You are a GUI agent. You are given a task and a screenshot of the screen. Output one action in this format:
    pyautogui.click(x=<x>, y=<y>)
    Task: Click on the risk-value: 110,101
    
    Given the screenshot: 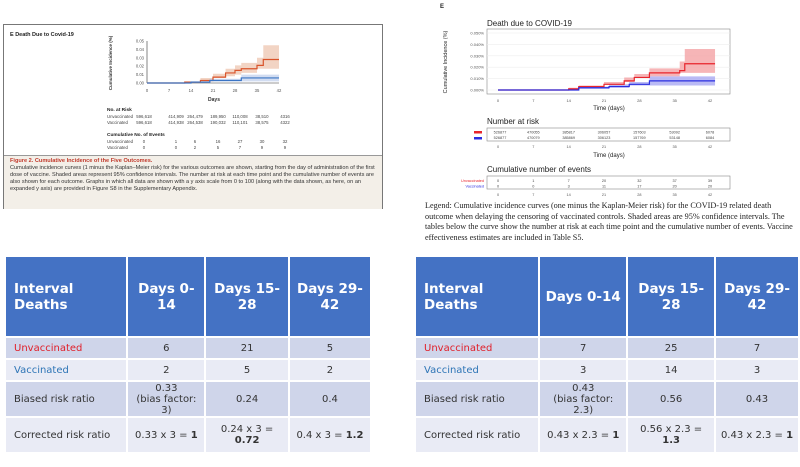 What is the action you would take?
    pyautogui.click(x=240, y=122)
    